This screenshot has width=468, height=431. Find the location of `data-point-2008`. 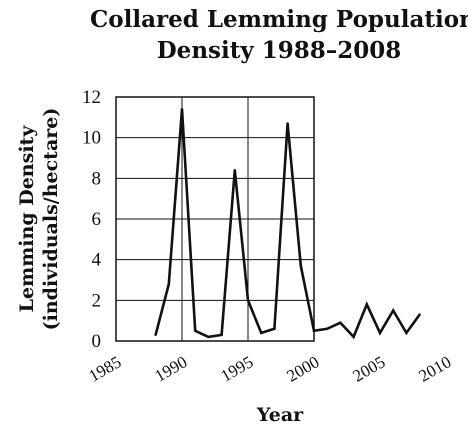

data-point-2008 is located at coordinates (419, 314).